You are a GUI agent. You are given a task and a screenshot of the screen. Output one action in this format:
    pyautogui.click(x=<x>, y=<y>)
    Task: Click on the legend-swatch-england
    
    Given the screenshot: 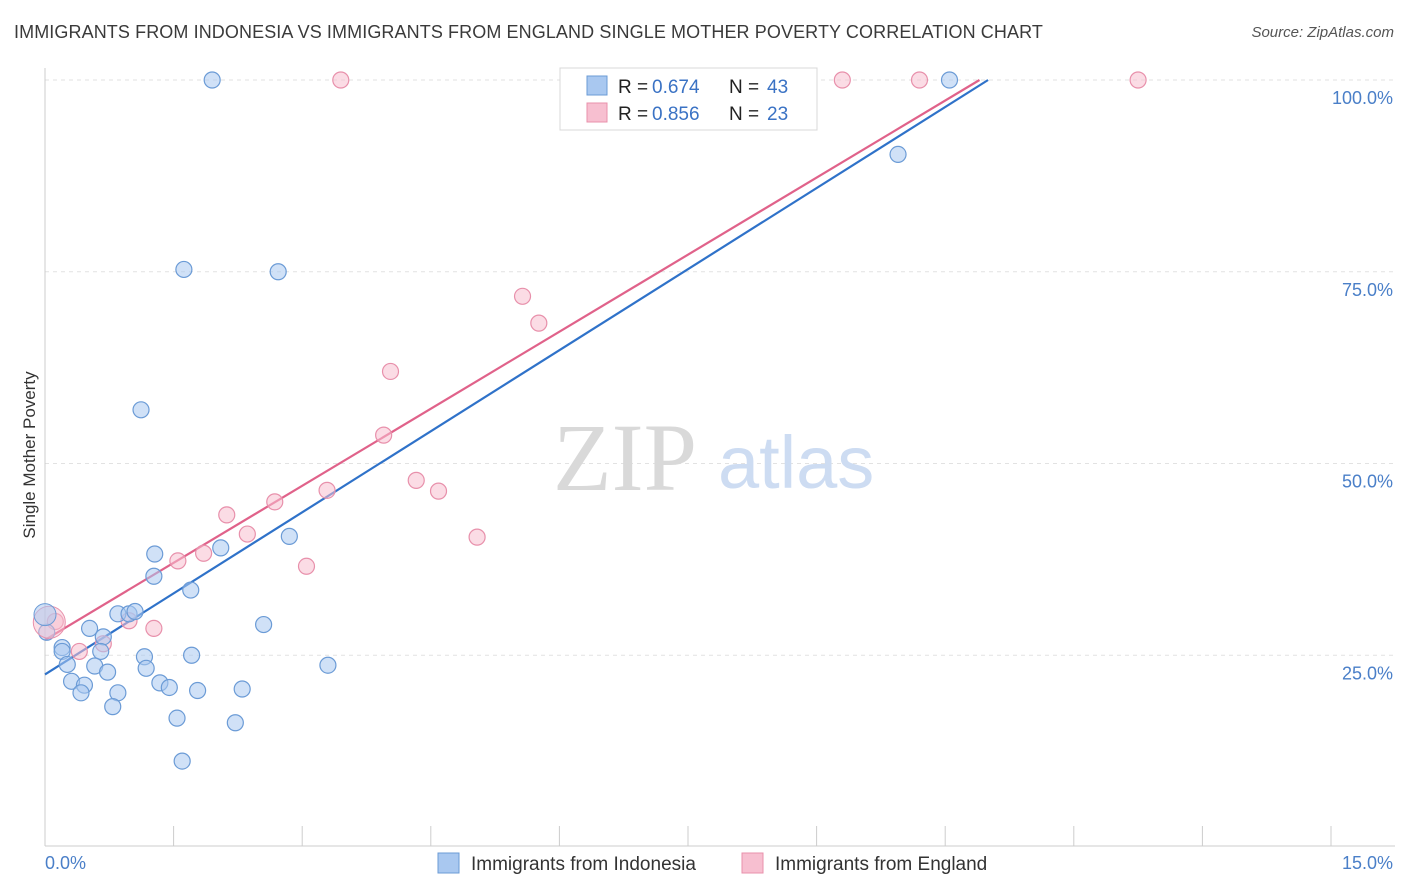 What is the action you would take?
    pyautogui.click(x=597, y=112)
    